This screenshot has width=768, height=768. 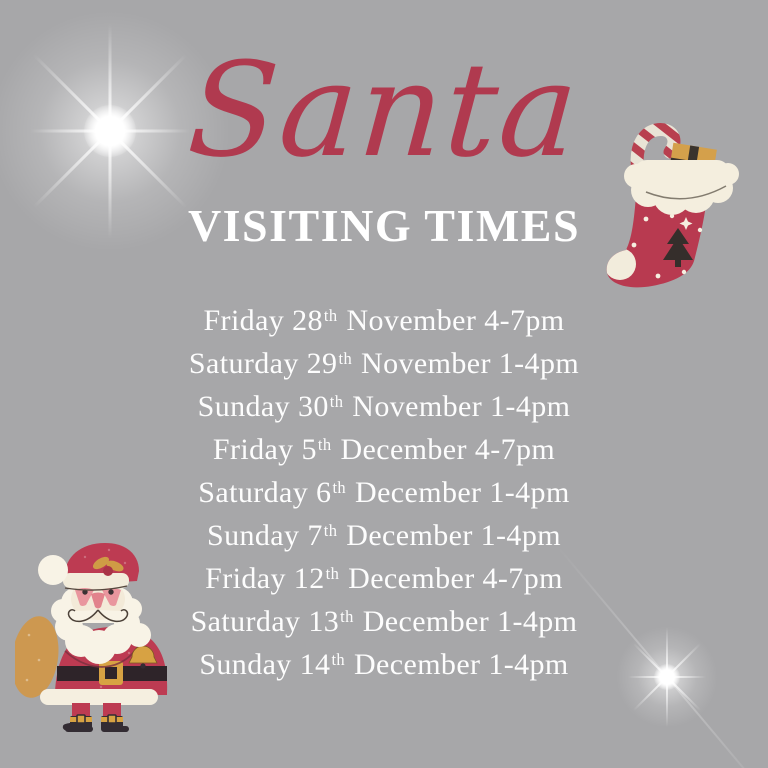 What do you see at coordinates (686, 192) in the screenshot?
I see `cuff-seam` at bounding box center [686, 192].